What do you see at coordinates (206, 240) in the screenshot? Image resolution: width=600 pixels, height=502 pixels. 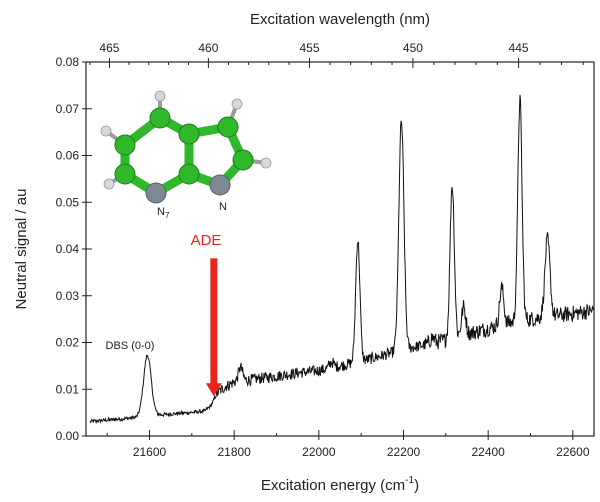 I see `annotation-ade: ADE` at bounding box center [206, 240].